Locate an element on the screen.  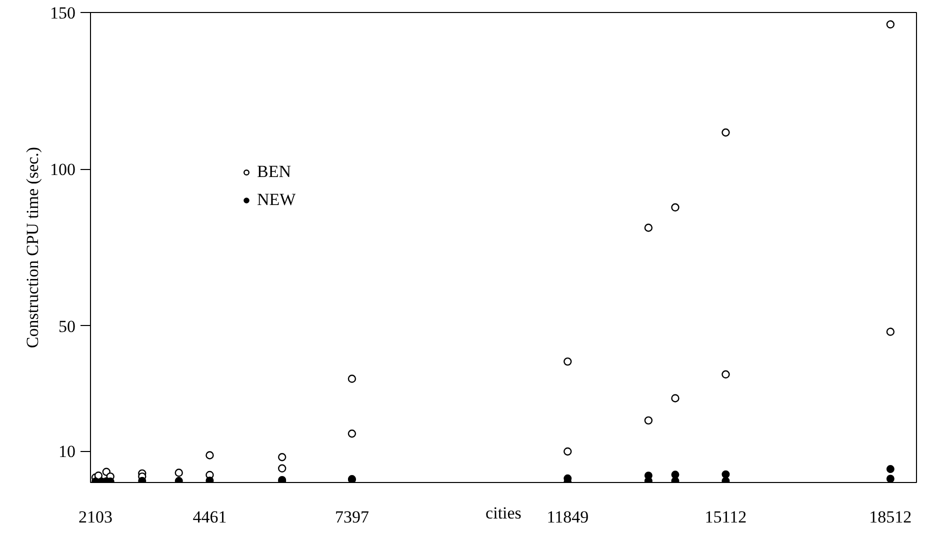
y-tick-label: 10 is located at coordinates (67, 452).